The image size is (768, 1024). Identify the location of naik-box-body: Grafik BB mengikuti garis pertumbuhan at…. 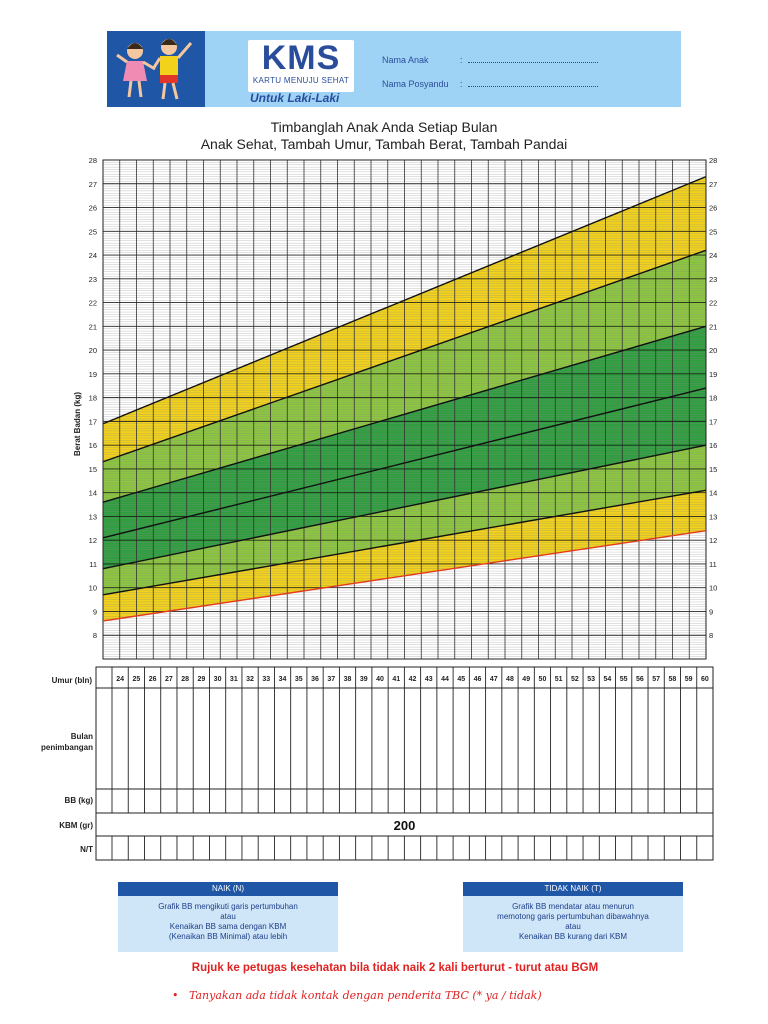
(228, 924).